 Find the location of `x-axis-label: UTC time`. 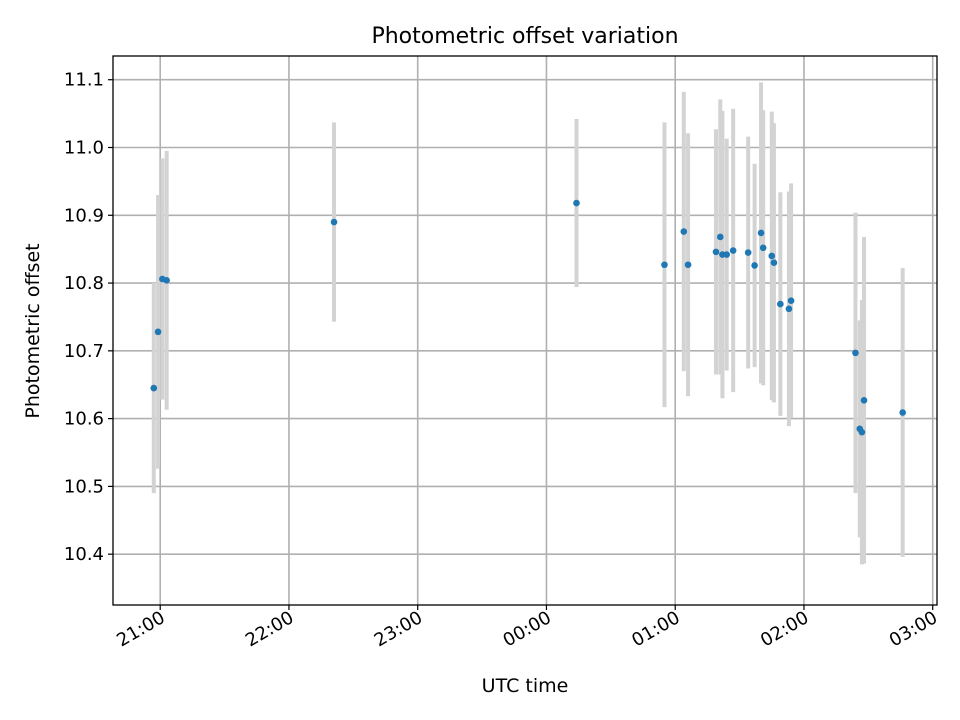

x-axis-label: UTC time is located at coordinates (525, 686).